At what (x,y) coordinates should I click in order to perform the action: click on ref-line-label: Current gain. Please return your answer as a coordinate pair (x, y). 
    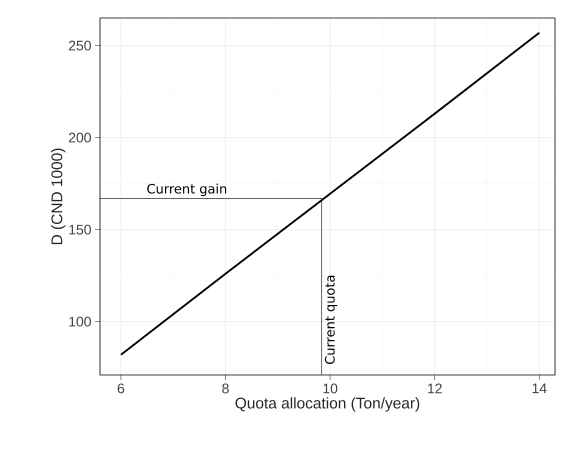
    Looking at the image, I should click on (186, 190).